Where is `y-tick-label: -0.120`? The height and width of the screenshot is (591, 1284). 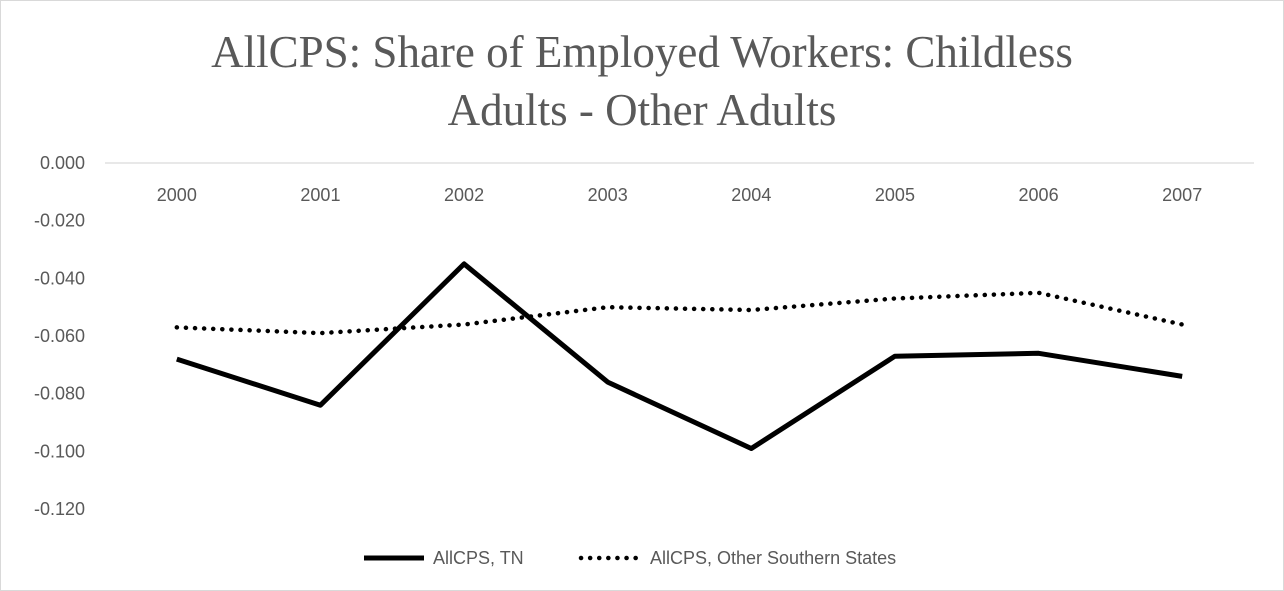 y-tick-label: -0.120 is located at coordinates (59, 509).